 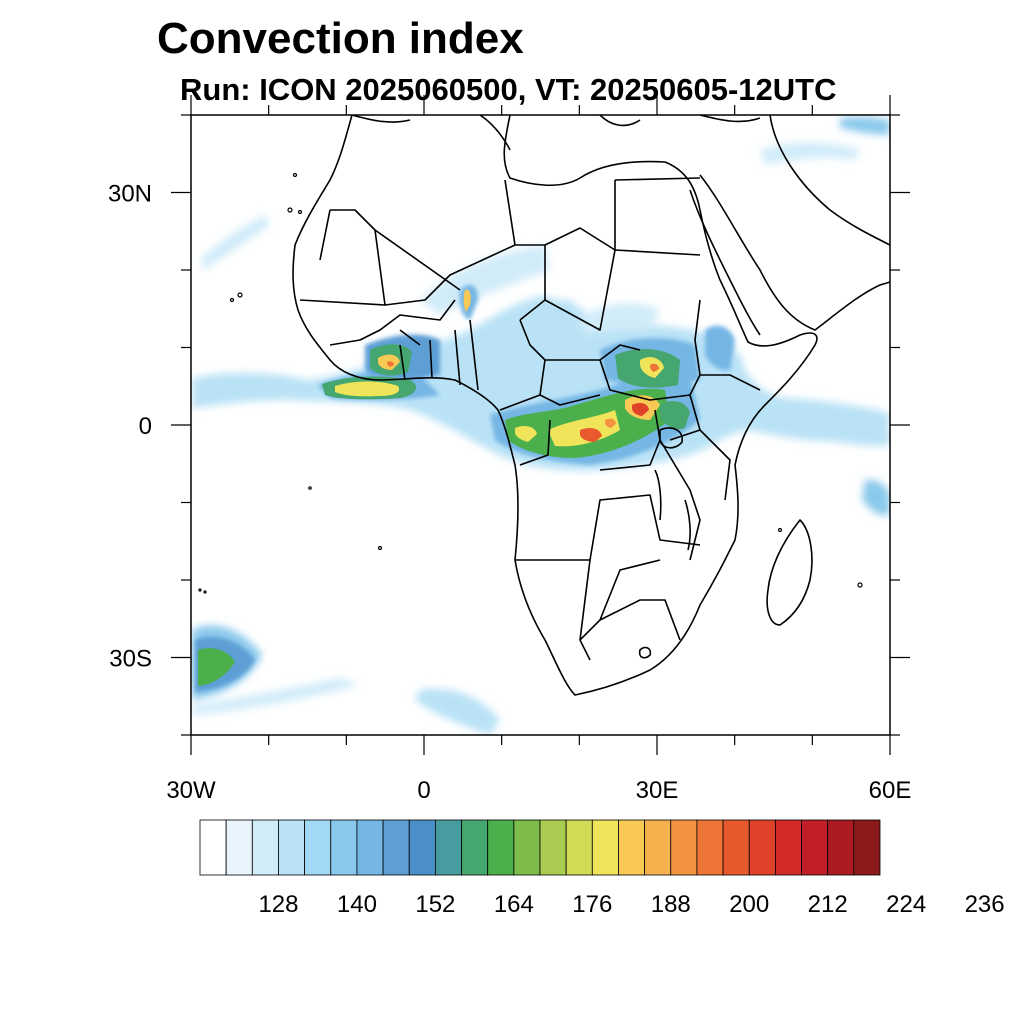 What do you see at coordinates (794, 223) in the screenshot?
I see `arabia-coastline` at bounding box center [794, 223].